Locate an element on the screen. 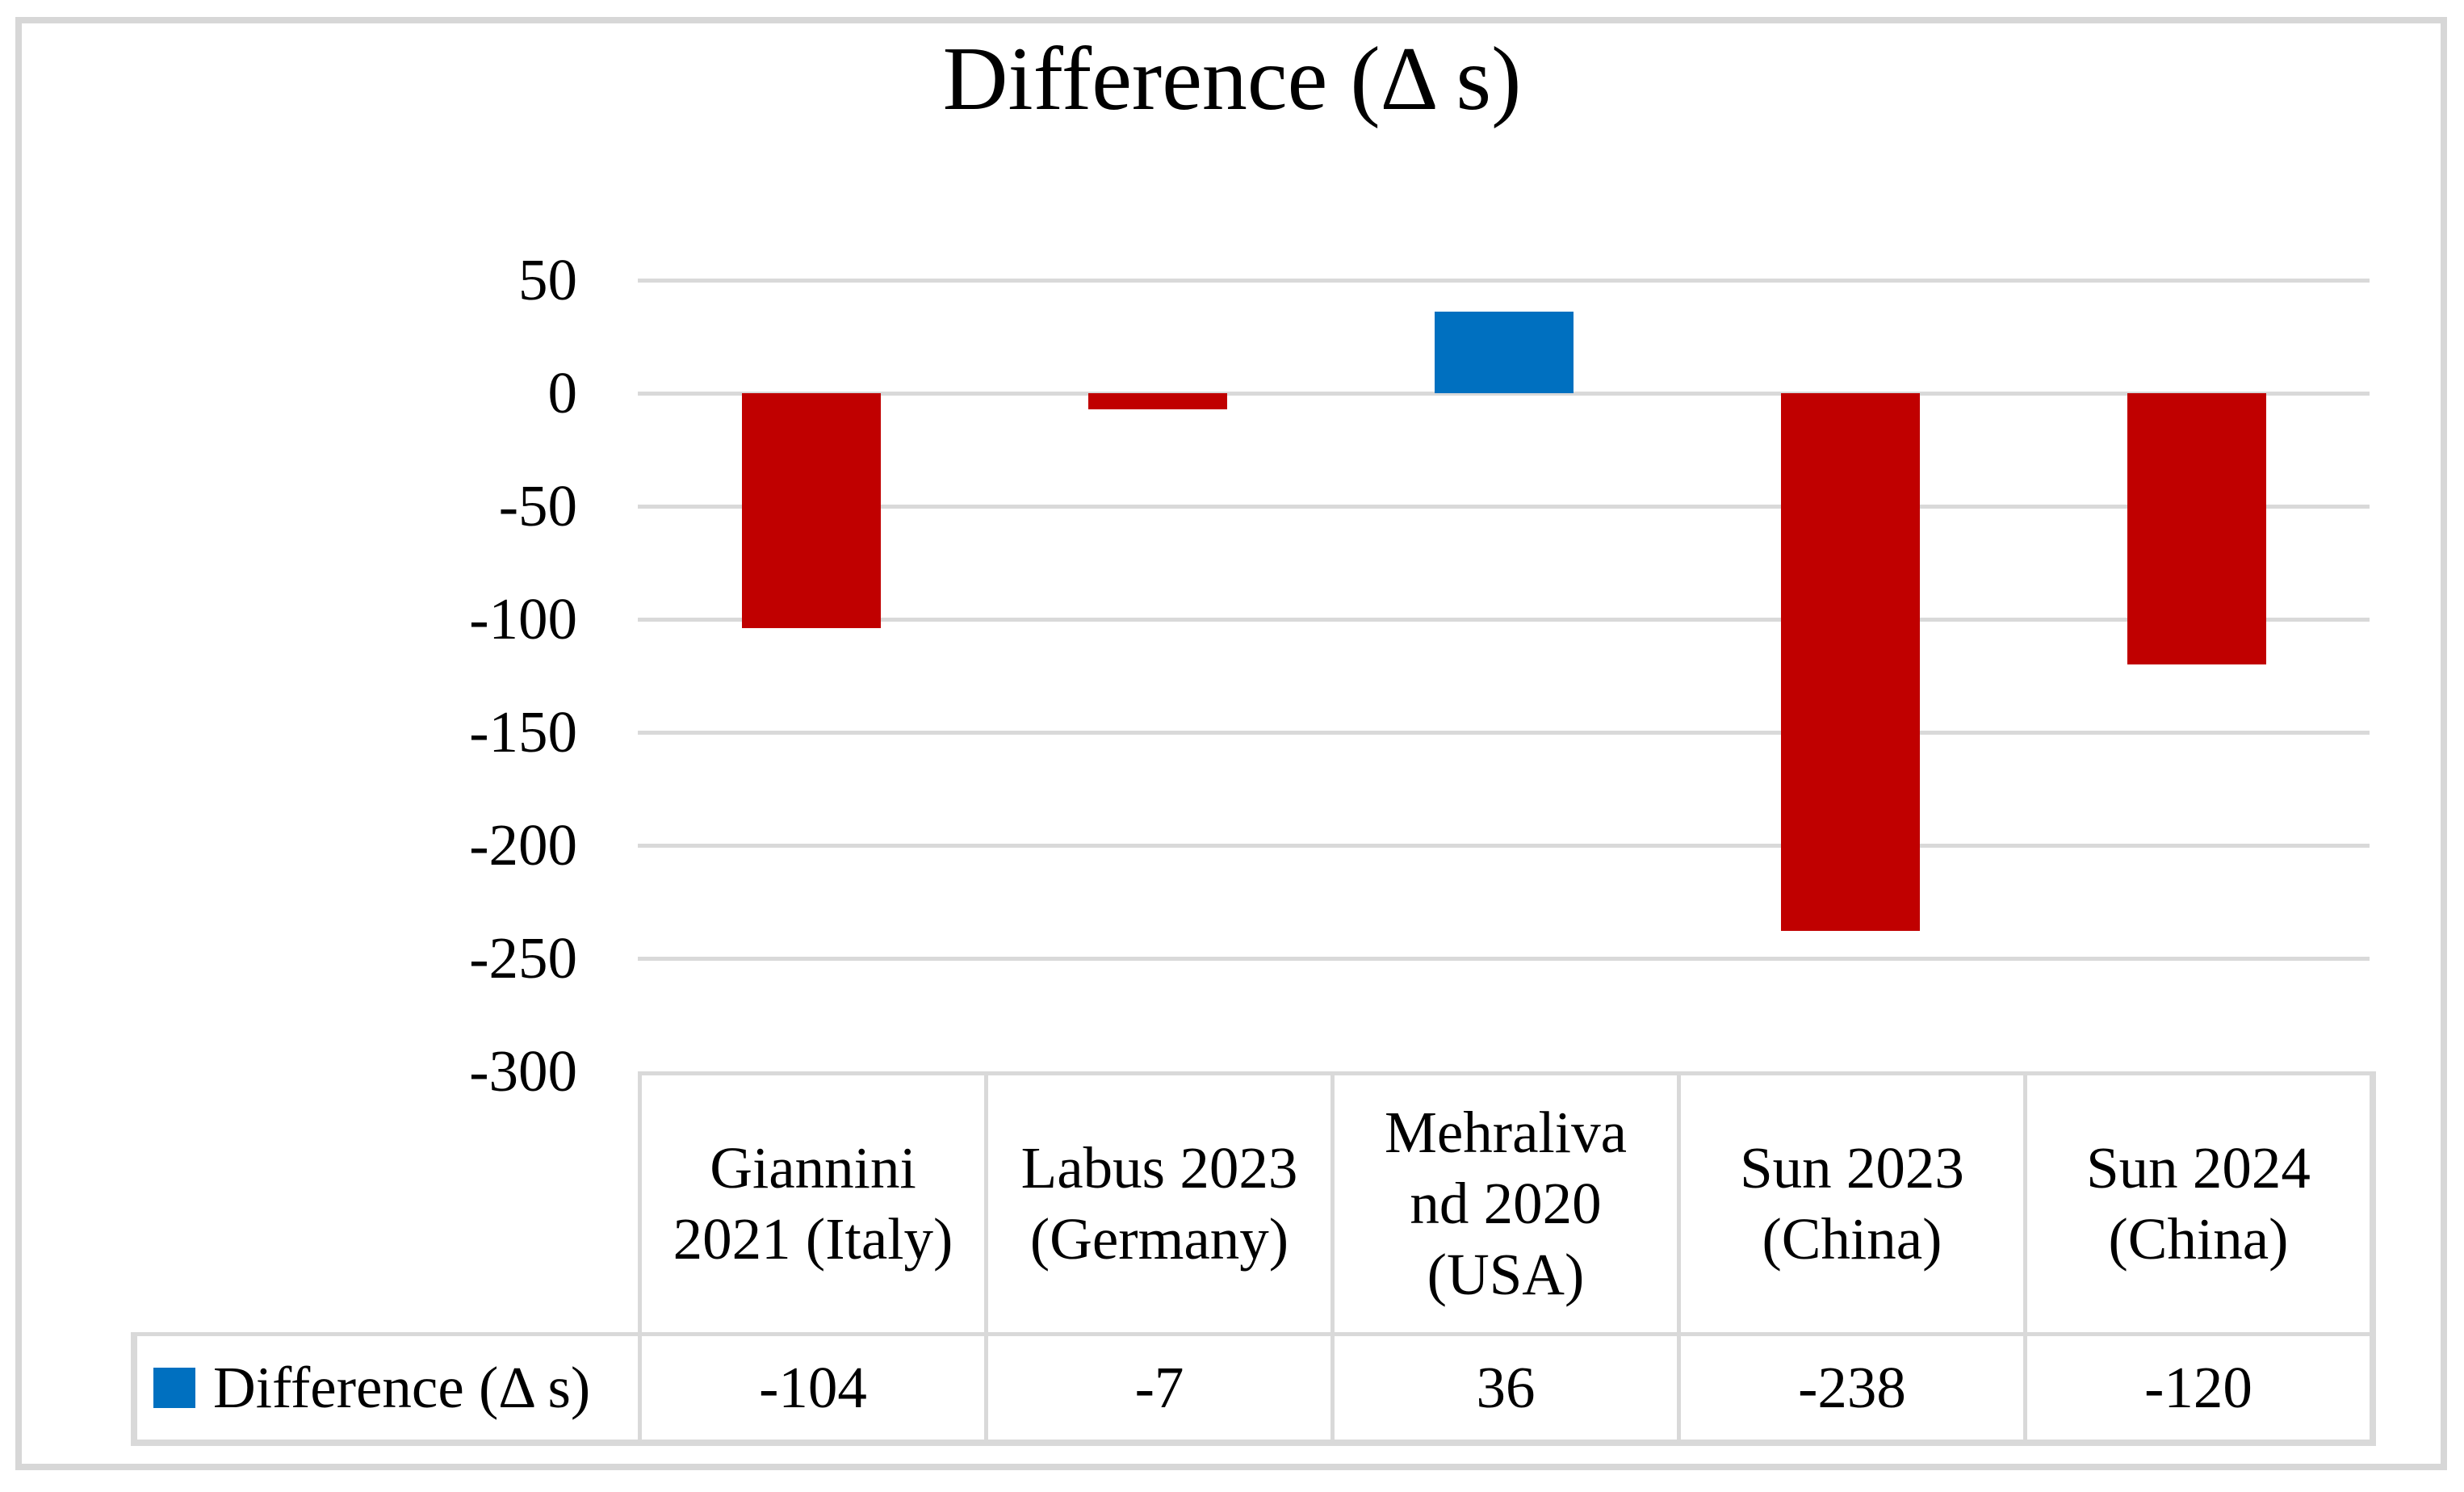  y-tick-label--300: -300 is located at coordinates (523, 1071).